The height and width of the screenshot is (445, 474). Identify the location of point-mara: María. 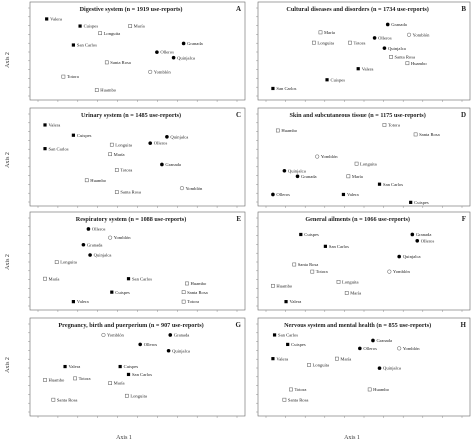
(116, 154).